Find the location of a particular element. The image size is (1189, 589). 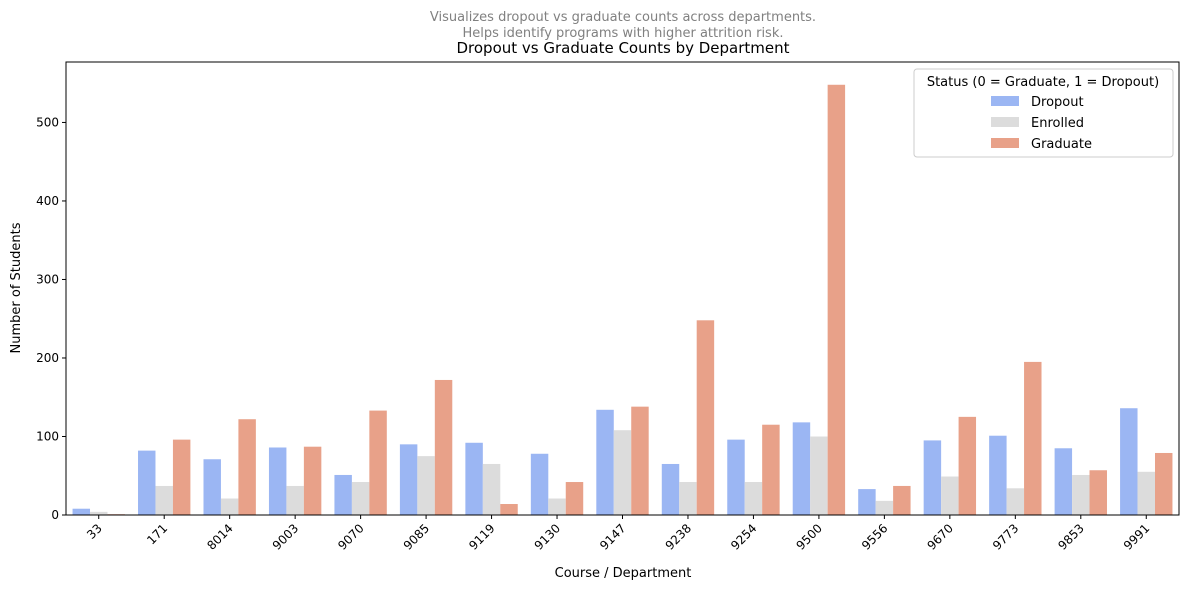

legend-box is located at coordinates (1043, 113).